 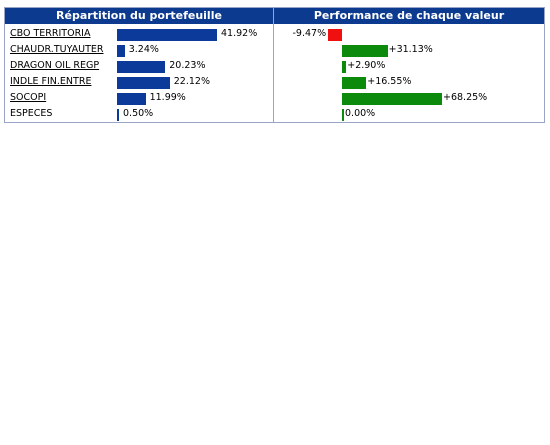 I want to click on performance-row: +68.25%, so click(x=410, y=98).